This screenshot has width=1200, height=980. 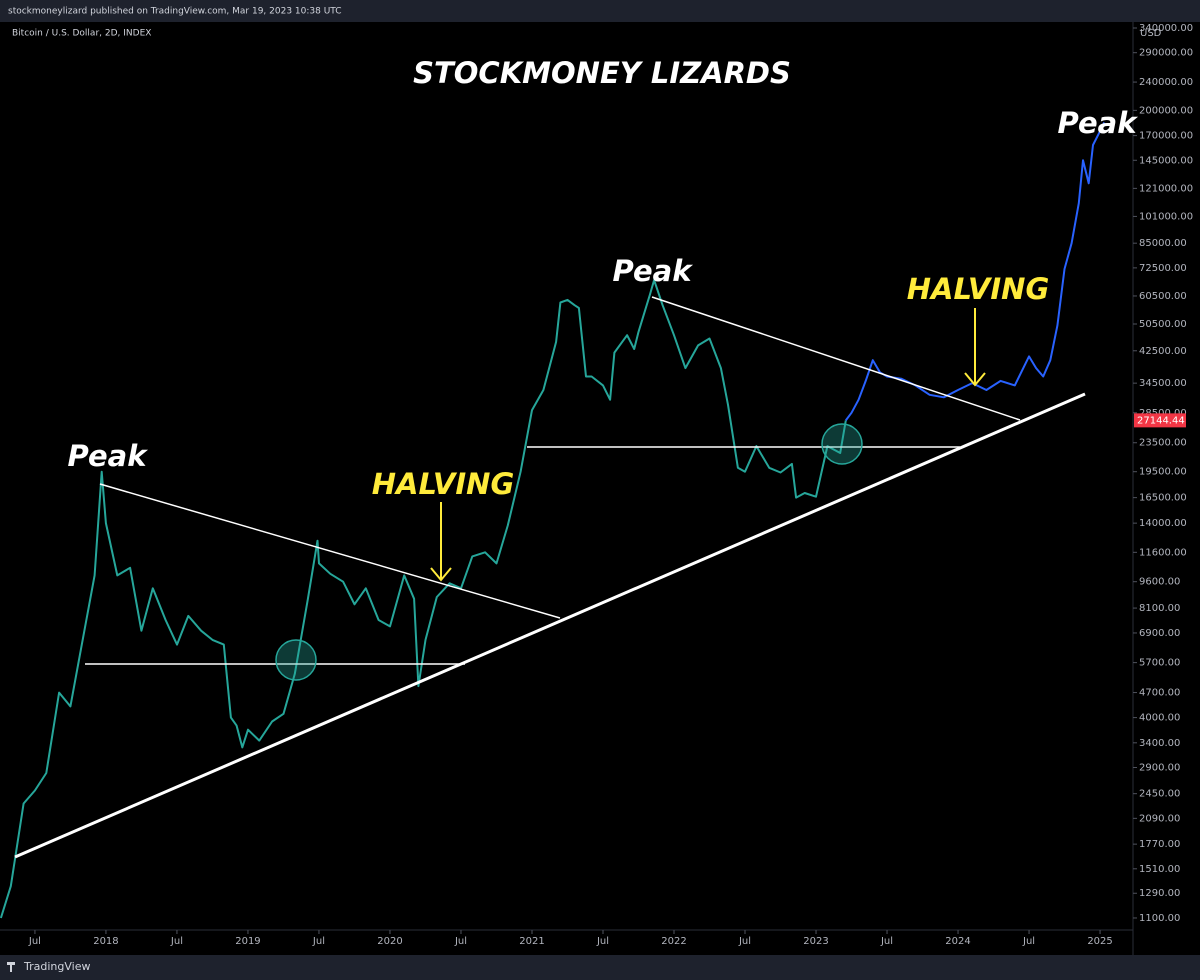 What do you see at coordinates (1166, 53) in the screenshot?
I see `y-tick-label: 290000.00` at bounding box center [1166, 53].